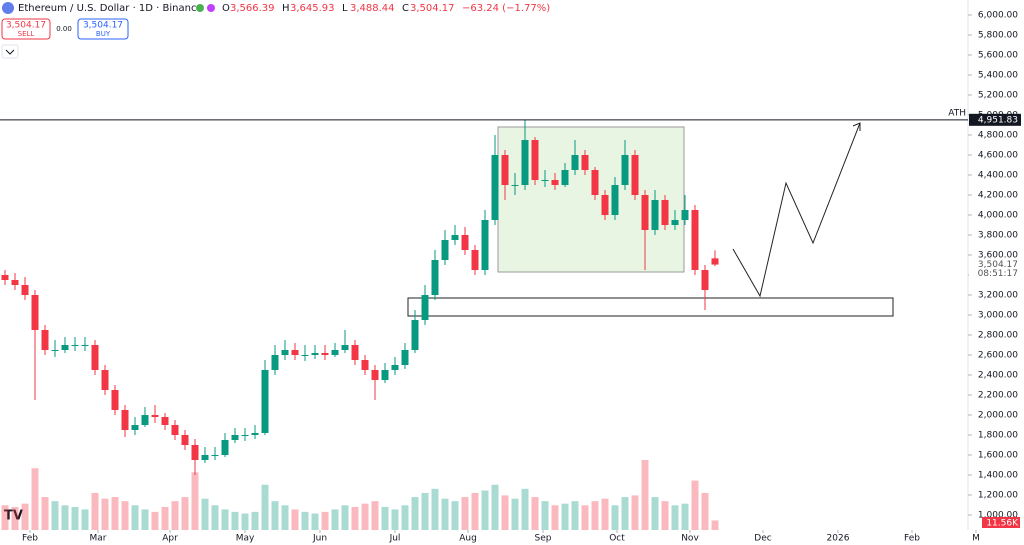 The width and height of the screenshot is (1024, 545). Describe the element at coordinates (998, 36) in the screenshot. I see `y-tick-label: 5,800.00` at that location.